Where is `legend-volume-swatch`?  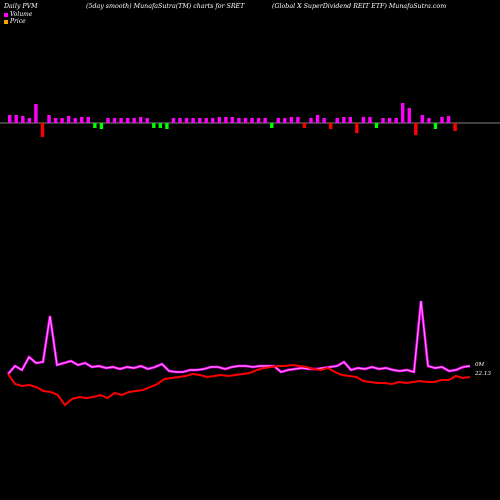 legend-volume-swatch is located at coordinates (6, 14).